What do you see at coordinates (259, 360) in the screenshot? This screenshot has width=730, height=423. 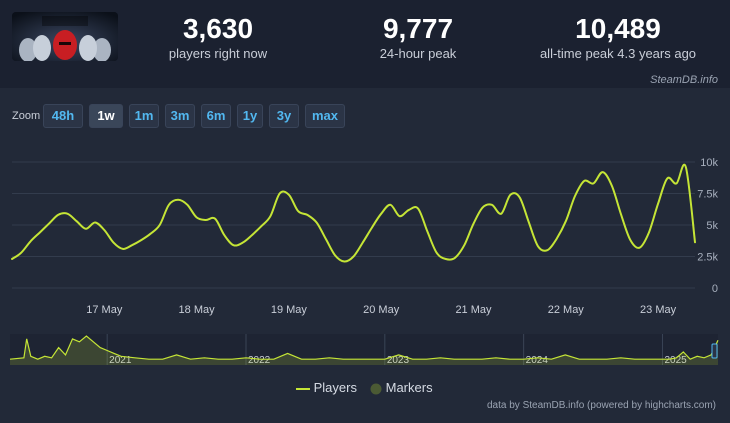 I see `navigator-year-label: 2022` at bounding box center [259, 360].